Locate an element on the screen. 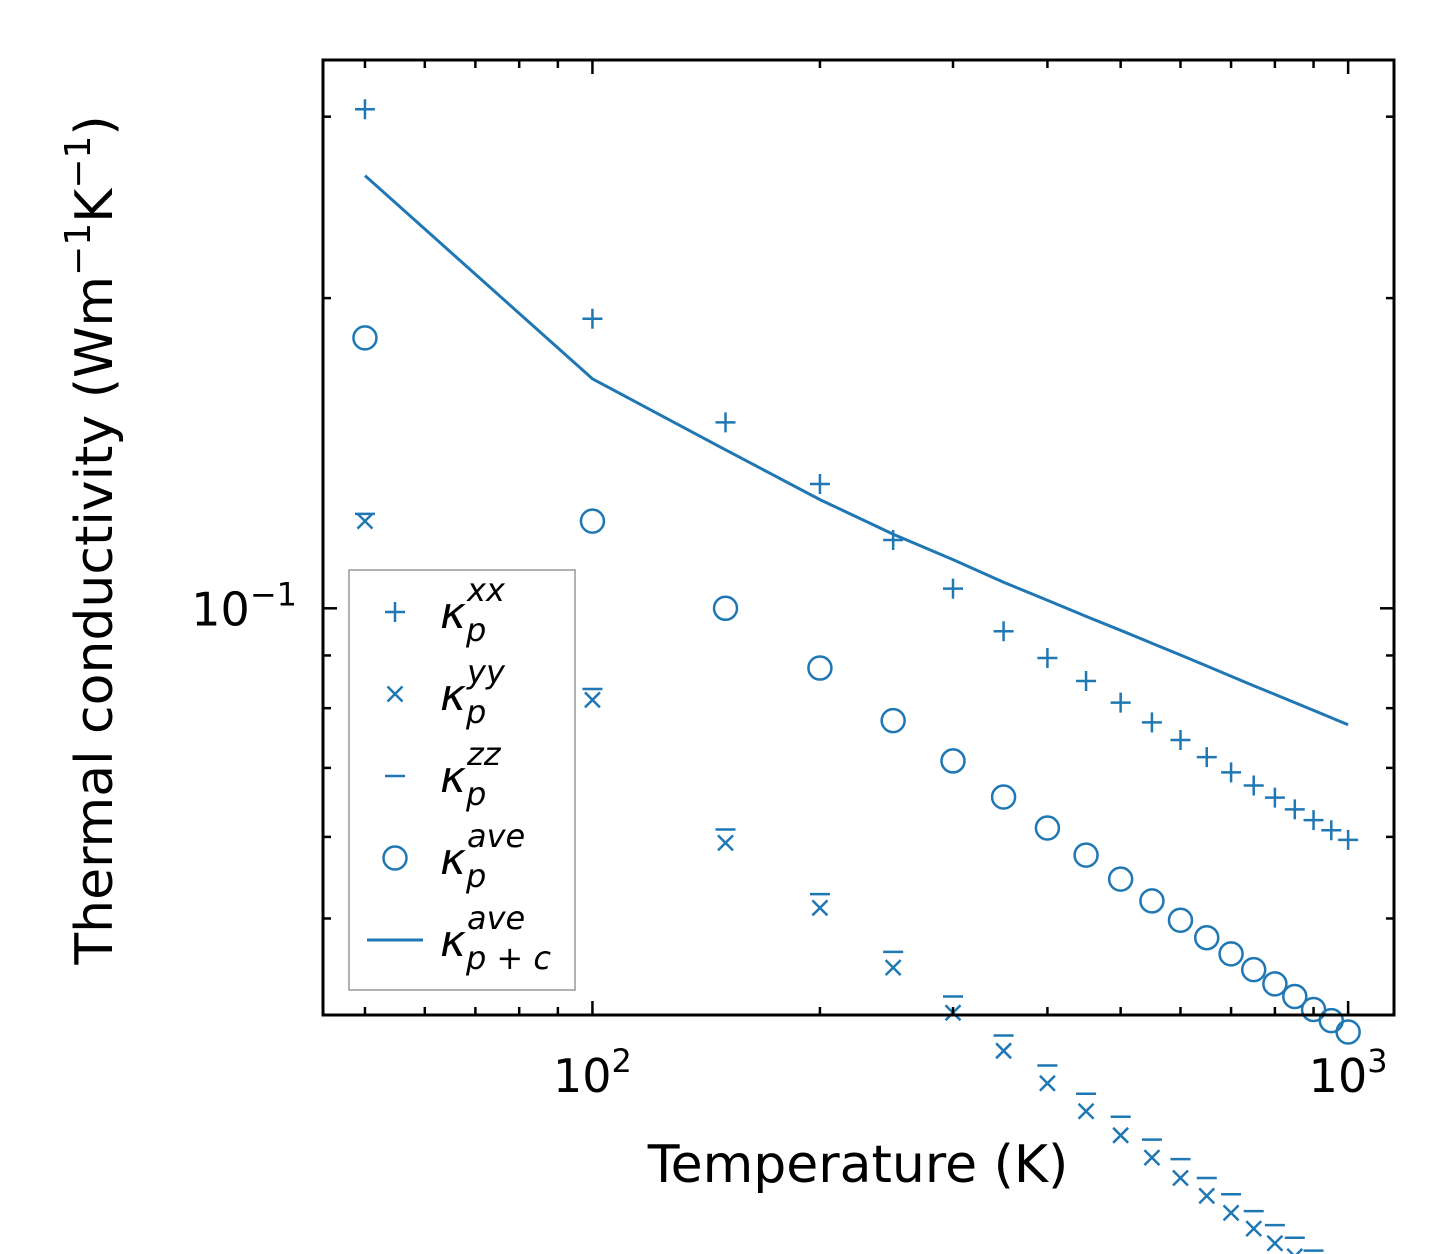 This screenshot has height=1254, width=1454. legend-entry: κpxx is located at coordinates (445, 610).